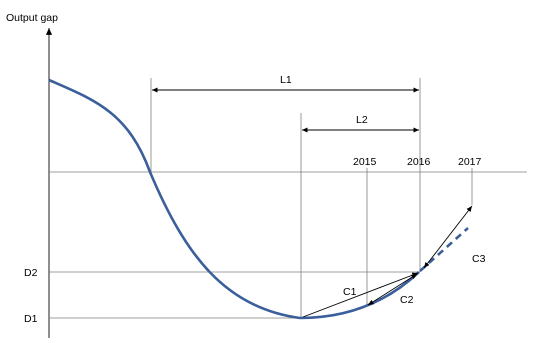  Describe the element at coordinates (479, 259) in the screenshot. I see `segment-label-c3: C3` at that location.